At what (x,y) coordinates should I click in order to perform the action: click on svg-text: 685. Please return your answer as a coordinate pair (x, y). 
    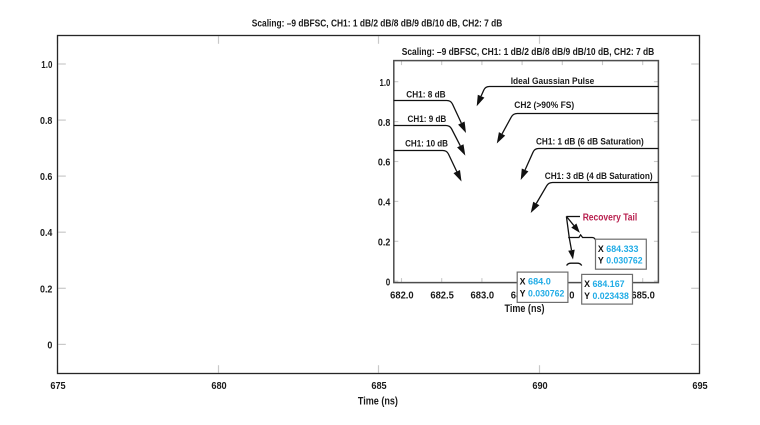
    Looking at the image, I should click on (378, 386).